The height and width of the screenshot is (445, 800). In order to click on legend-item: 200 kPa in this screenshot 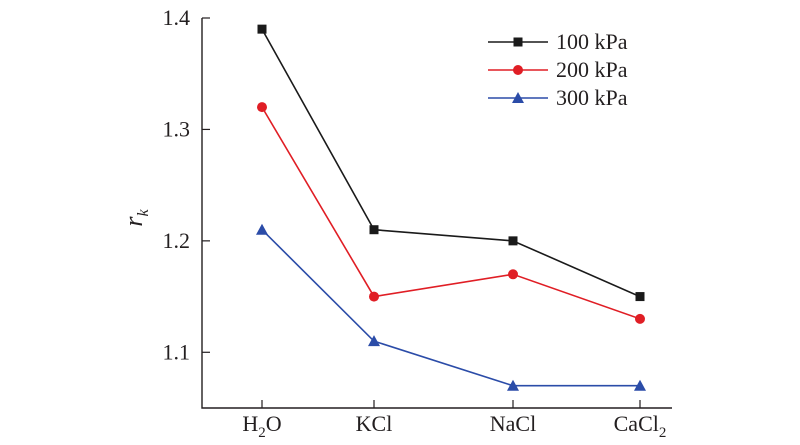, I will do `click(558, 69)`.